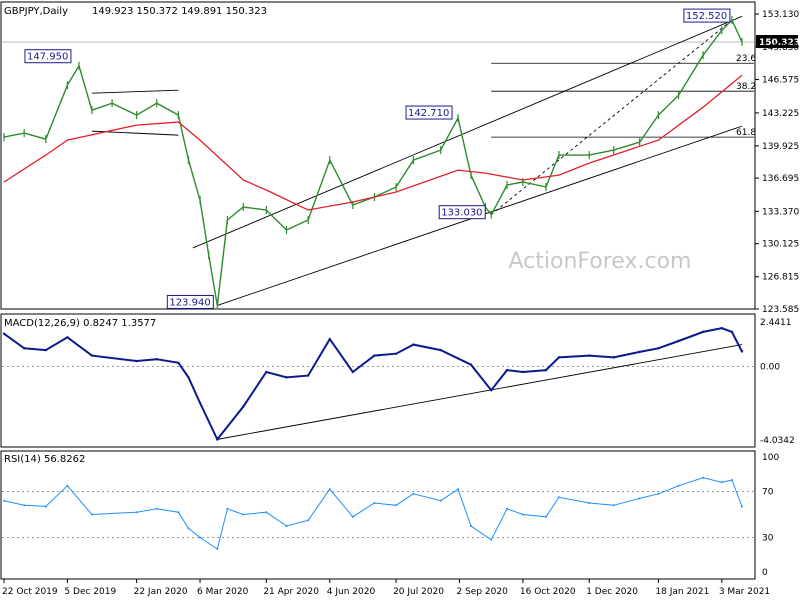 The image size is (800, 604). I want to click on price-axis-label: 136.695, so click(780, 179).